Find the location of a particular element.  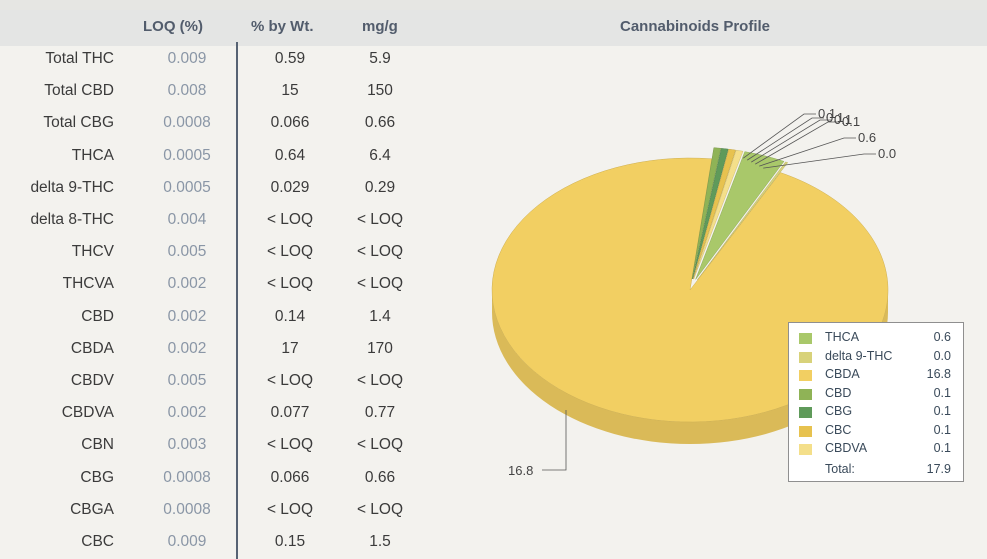

row-mg: 1.5 is located at coordinates (380, 541).